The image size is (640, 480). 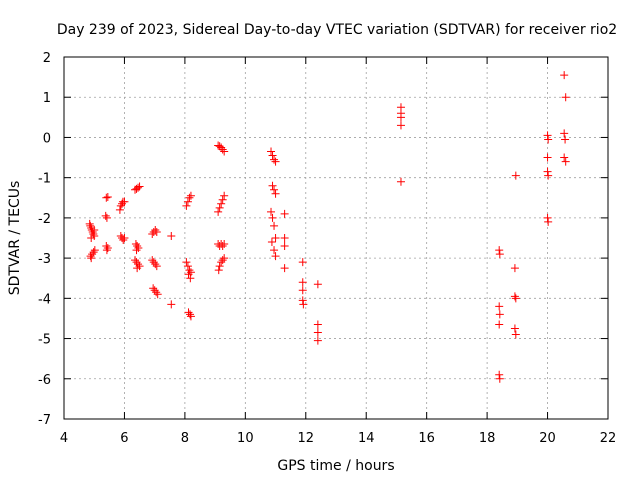 What do you see at coordinates (44, 340) in the screenshot?
I see `y-tick-label: -5` at bounding box center [44, 340].